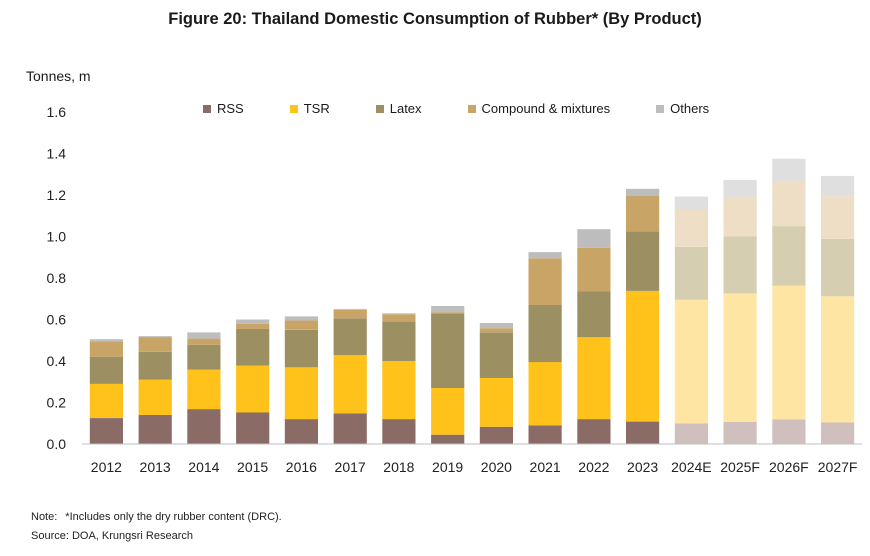 The width and height of the screenshot is (870, 556). Describe the element at coordinates (57, 278) in the screenshot. I see `y-tick-label: 0.8` at that location.